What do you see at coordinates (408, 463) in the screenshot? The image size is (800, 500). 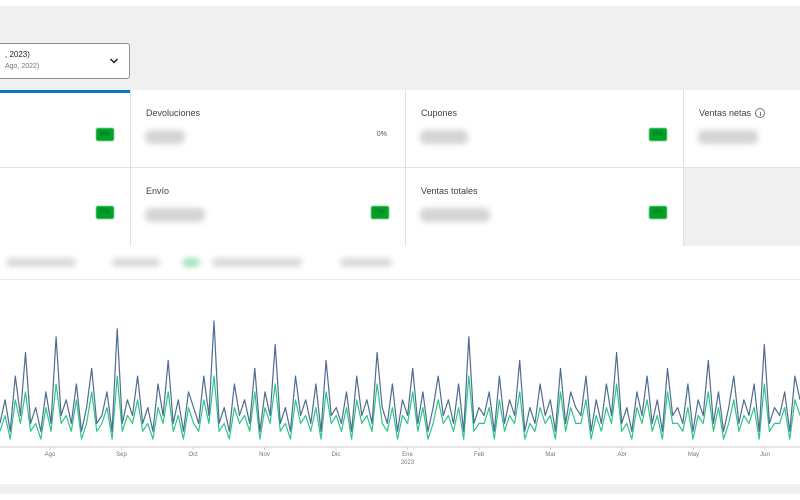 I see `x-axis-year-label: 2023` at bounding box center [408, 463].